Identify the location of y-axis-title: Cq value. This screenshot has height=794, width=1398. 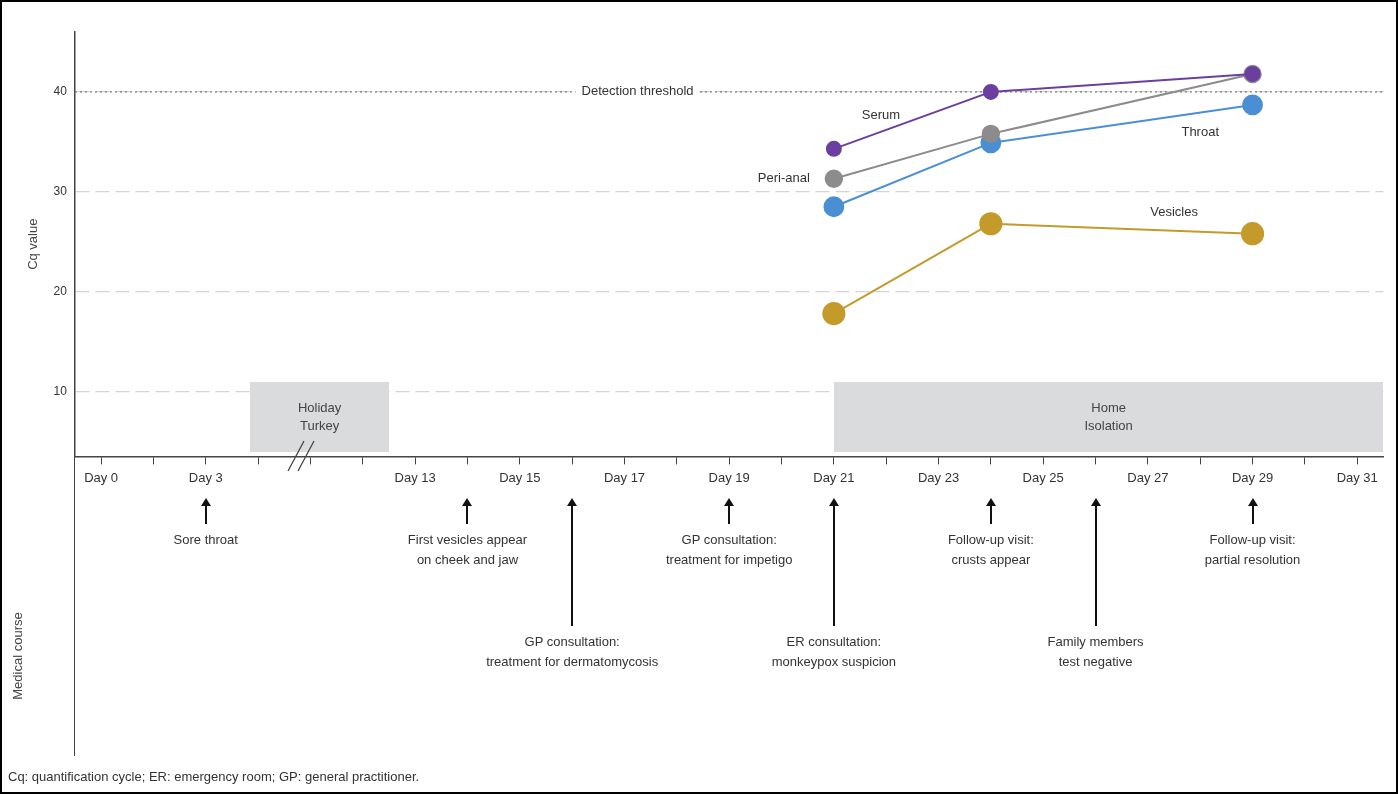
(33, 244).